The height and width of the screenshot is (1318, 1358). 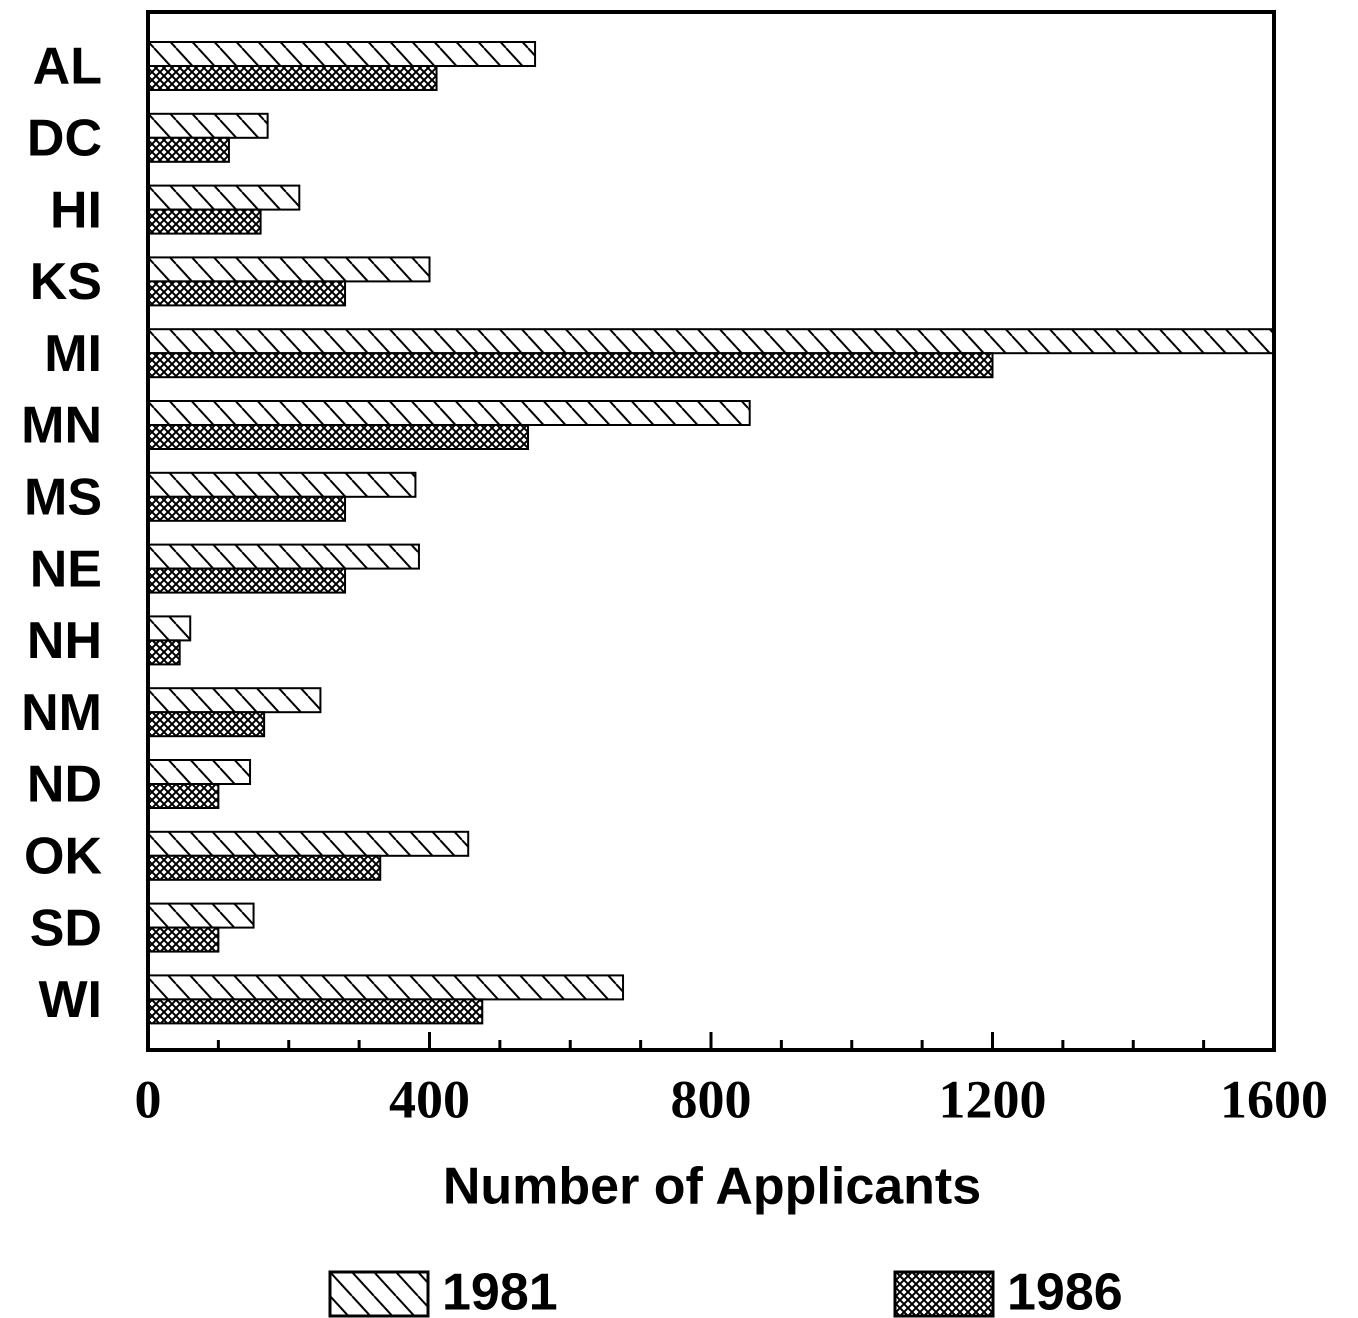 I want to click on y-tick-label: SD, so click(x=66, y=928).